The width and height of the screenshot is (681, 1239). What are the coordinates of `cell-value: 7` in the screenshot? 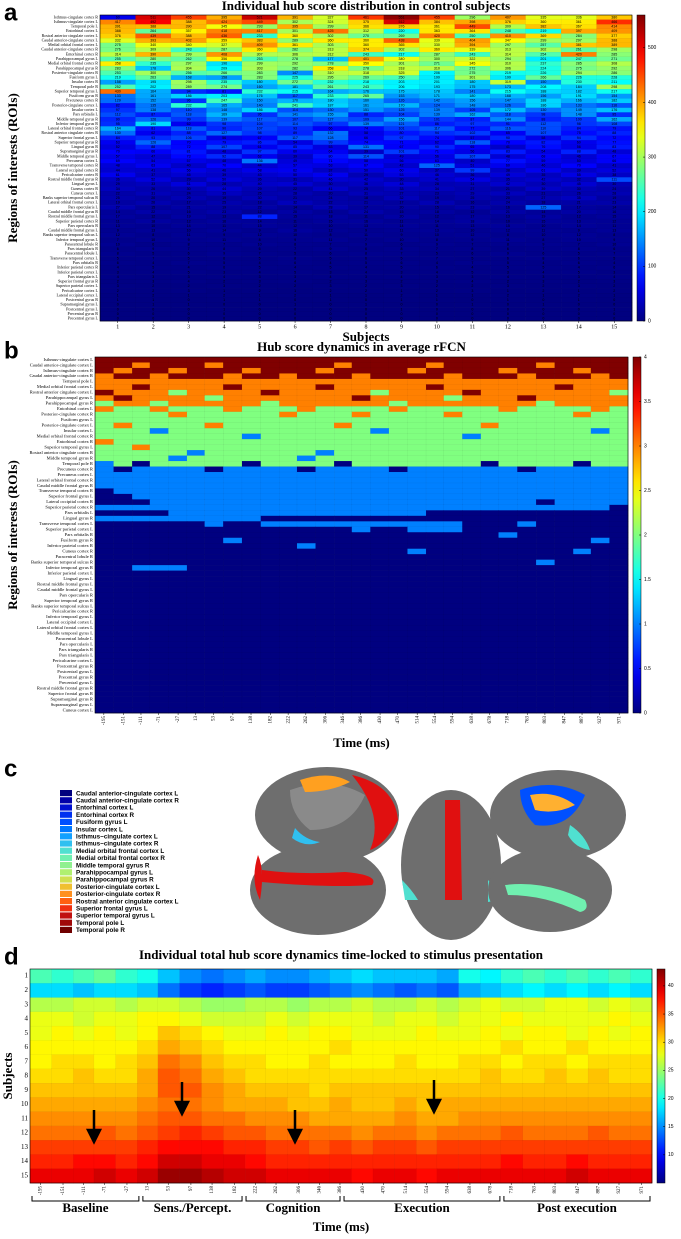 It's located at (614, 254).